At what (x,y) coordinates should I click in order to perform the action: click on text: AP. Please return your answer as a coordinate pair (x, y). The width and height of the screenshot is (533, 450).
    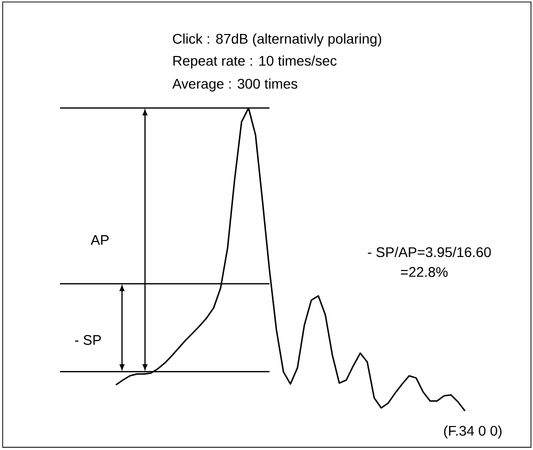
    Looking at the image, I should click on (99, 240).